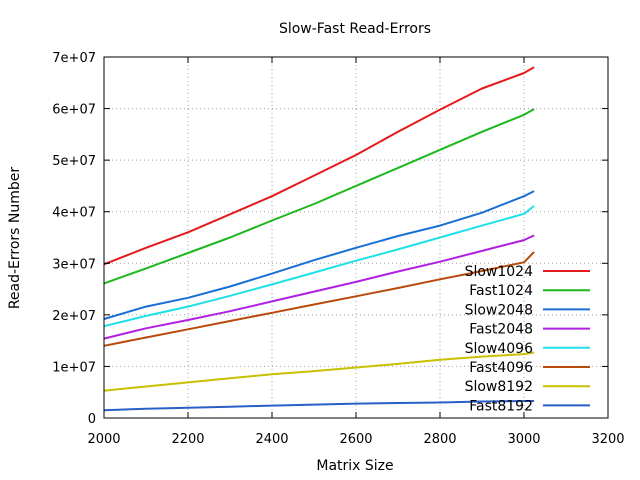 The width and height of the screenshot is (640, 480). I want to click on legend-item-slow2048: Slow2048, so click(527, 310).